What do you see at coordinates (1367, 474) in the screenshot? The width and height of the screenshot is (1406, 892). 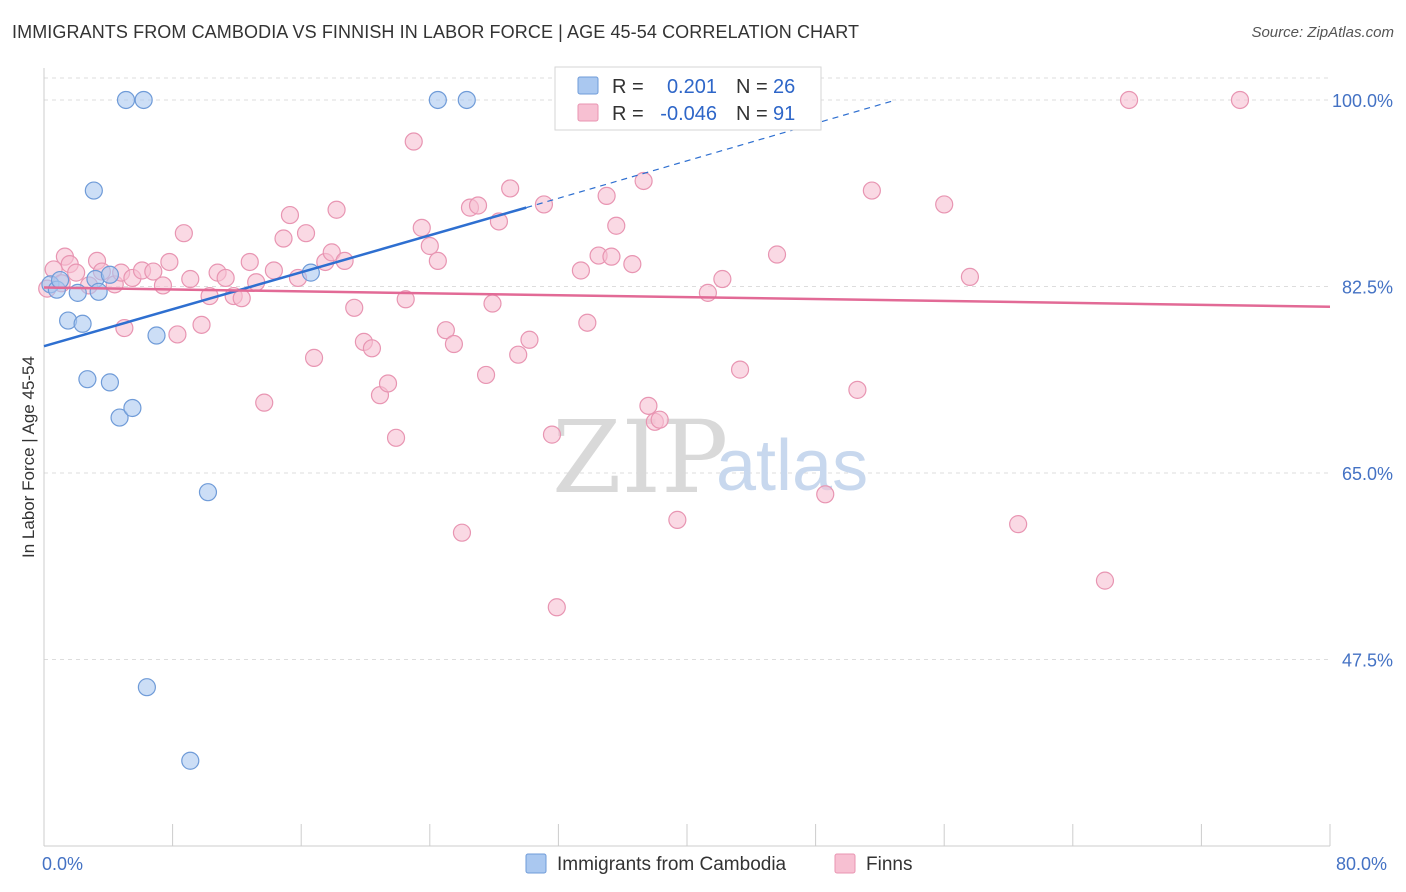 I see `y-tick-label: 65.0%` at bounding box center [1367, 474].